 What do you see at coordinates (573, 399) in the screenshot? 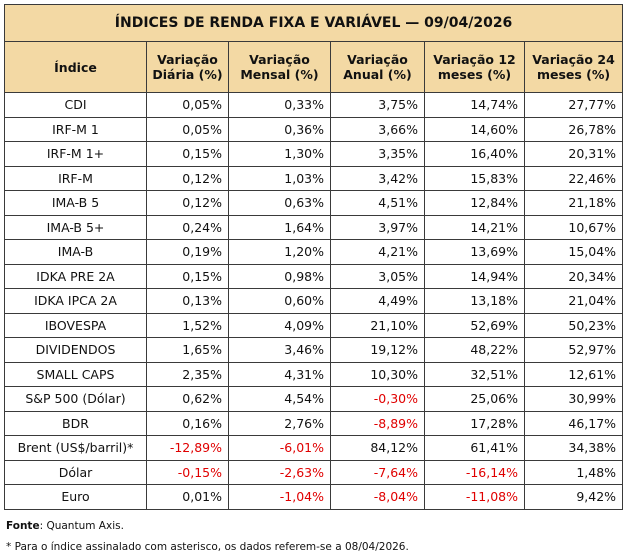
I see `value-cell: 30,99%` at bounding box center [573, 399].